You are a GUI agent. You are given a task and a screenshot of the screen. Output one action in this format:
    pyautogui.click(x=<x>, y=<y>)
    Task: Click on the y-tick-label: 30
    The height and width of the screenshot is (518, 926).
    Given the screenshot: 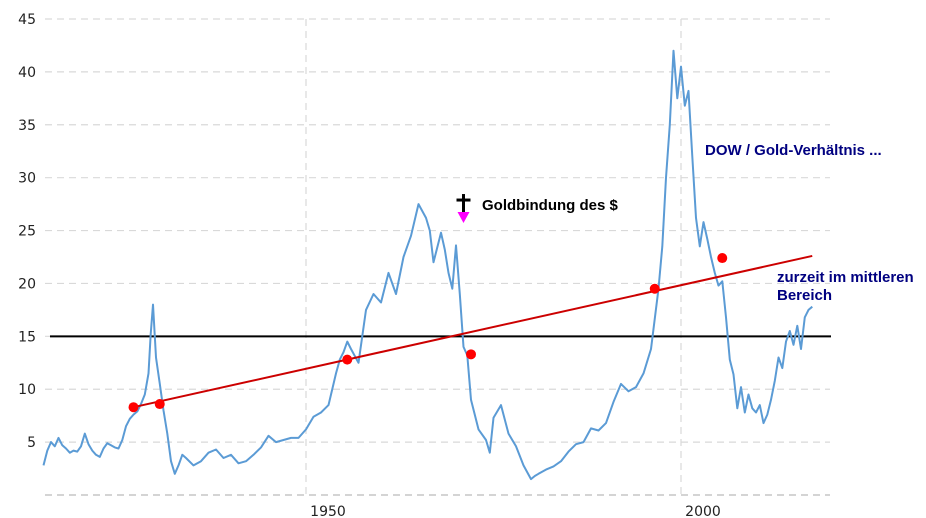 What is the action you would take?
    pyautogui.click(x=27, y=179)
    